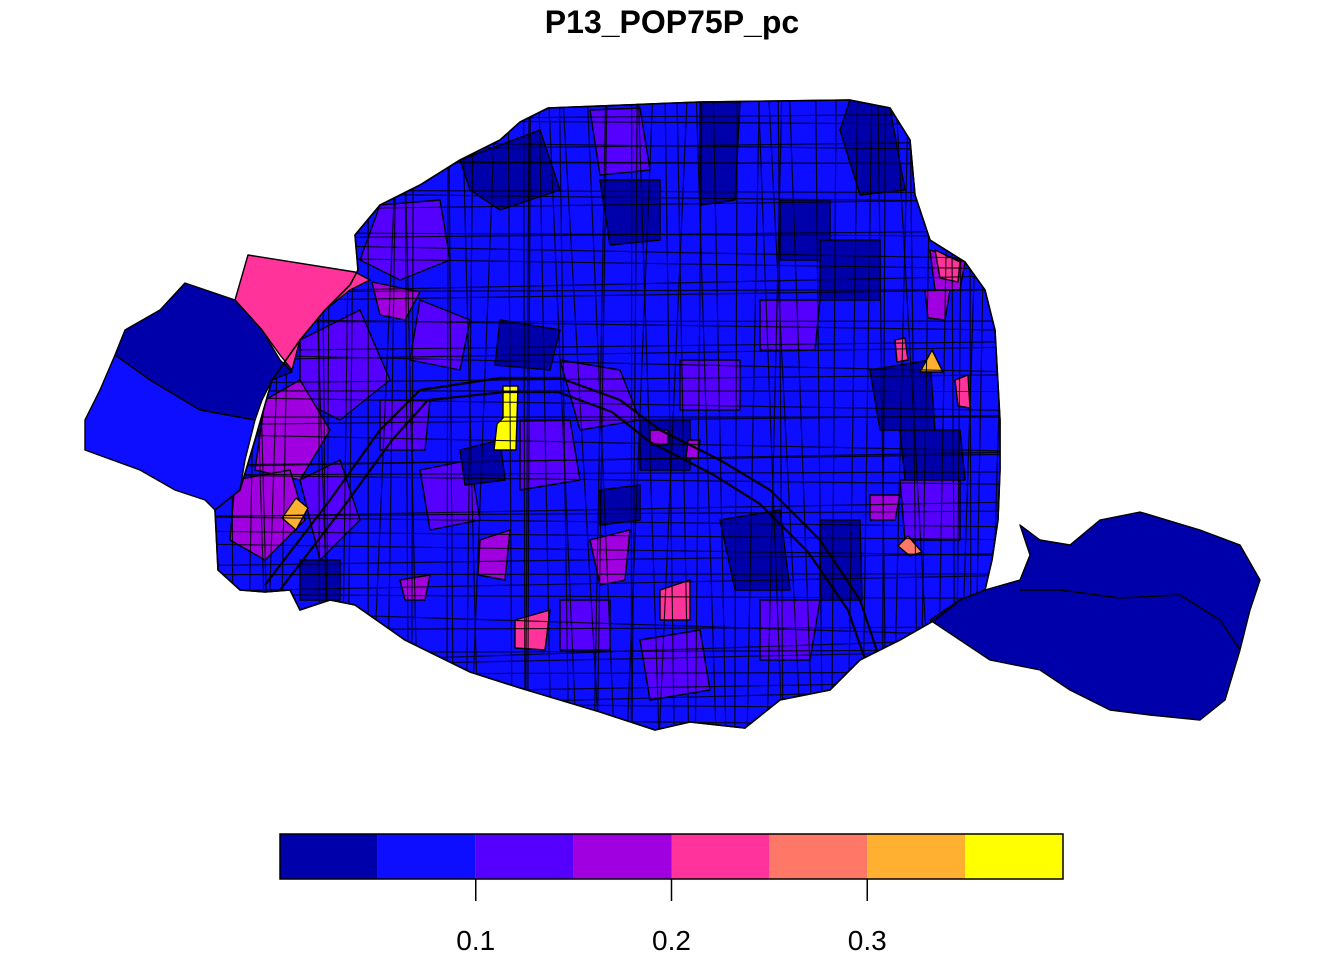  Describe the element at coordinates (170, 432) in the screenshot. I see `bois-de-boulogne-south` at that location.